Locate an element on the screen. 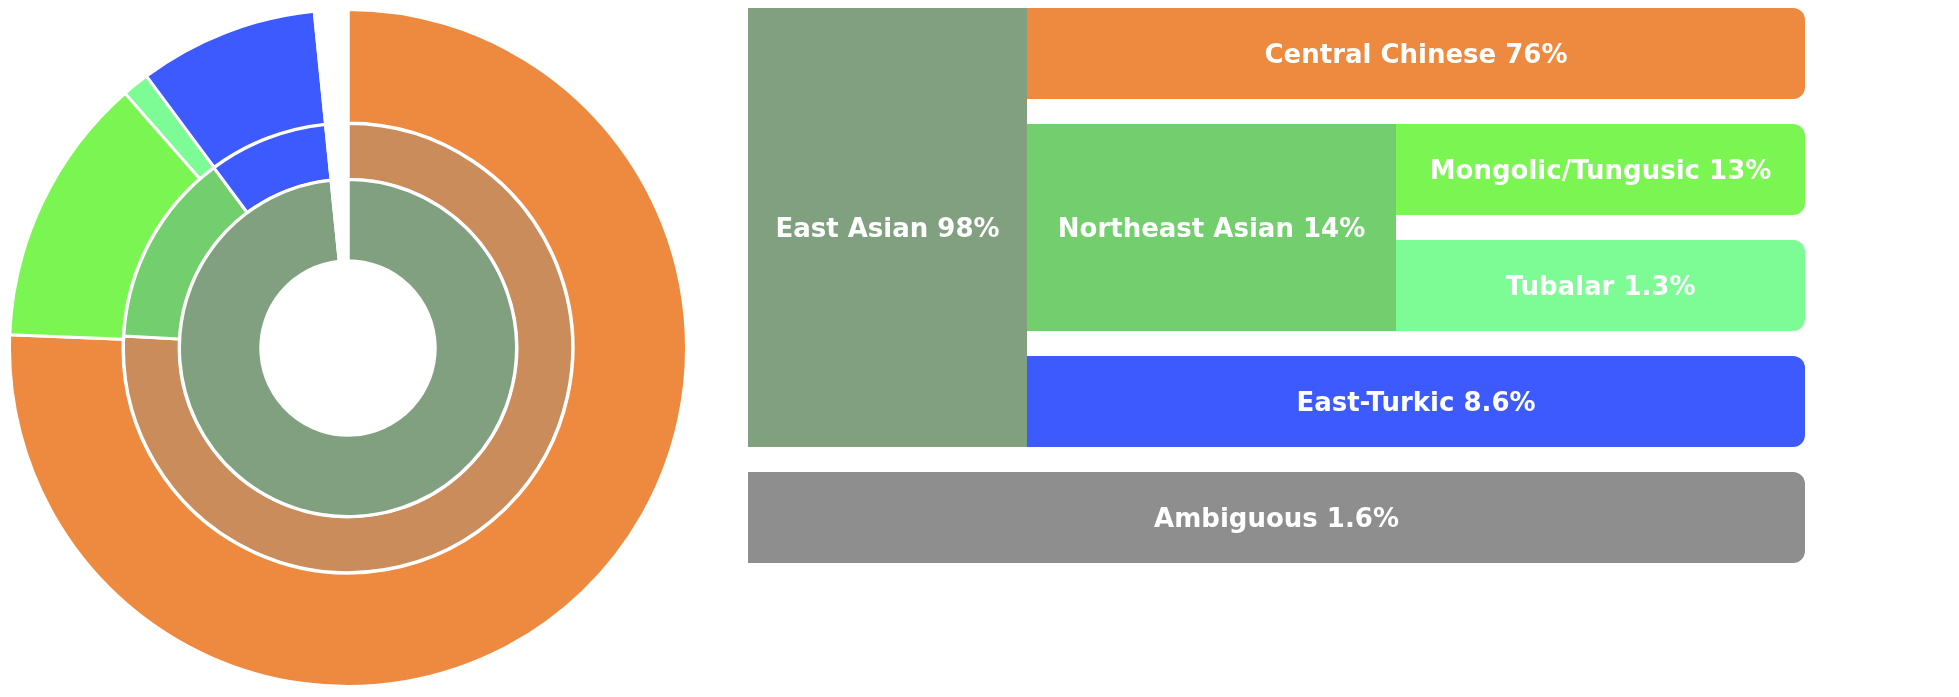 The width and height of the screenshot is (1959, 697). text: East Asian 98% is located at coordinates (887, 227).